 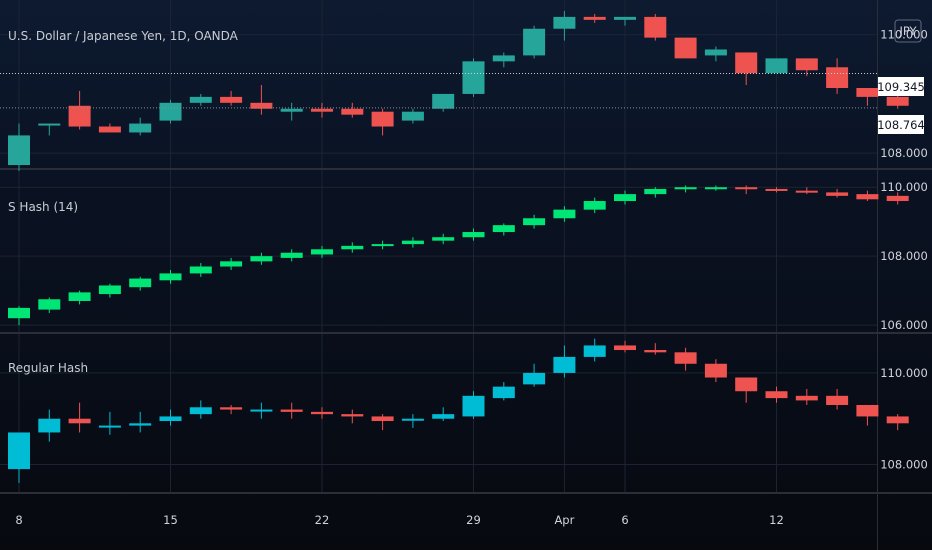 What do you see at coordinates (908, 31) in the screenshot?
I see `currency-badge: JPY` at bounding box center [908, 31].